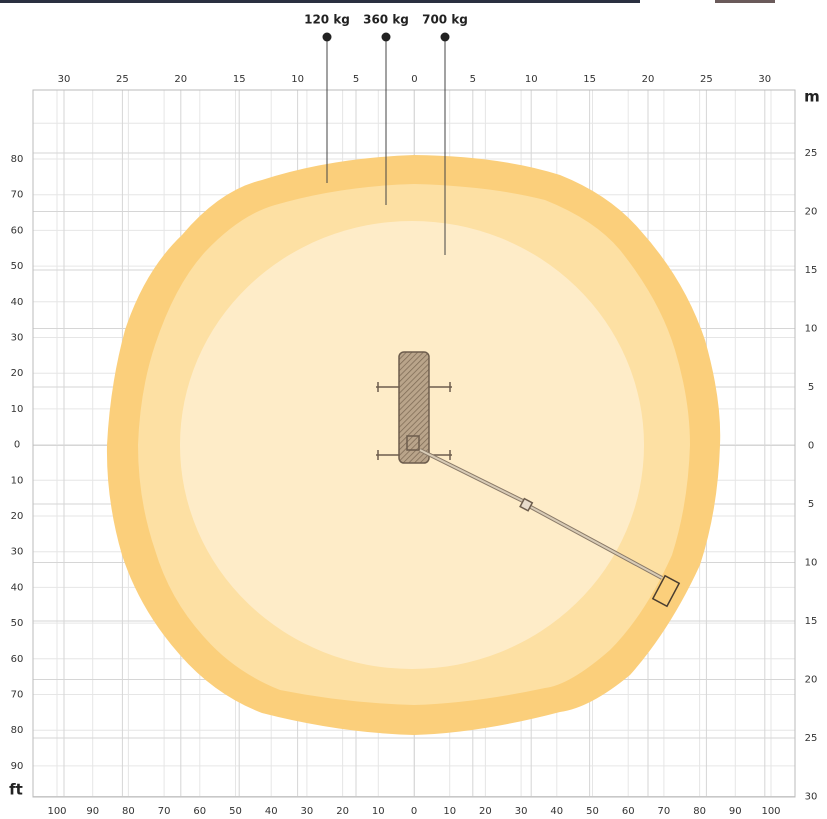  What do you see at coordinates (811, 797) in the screenshot?
I see `right-scale-label: 30` at bounding box center [811, 797].